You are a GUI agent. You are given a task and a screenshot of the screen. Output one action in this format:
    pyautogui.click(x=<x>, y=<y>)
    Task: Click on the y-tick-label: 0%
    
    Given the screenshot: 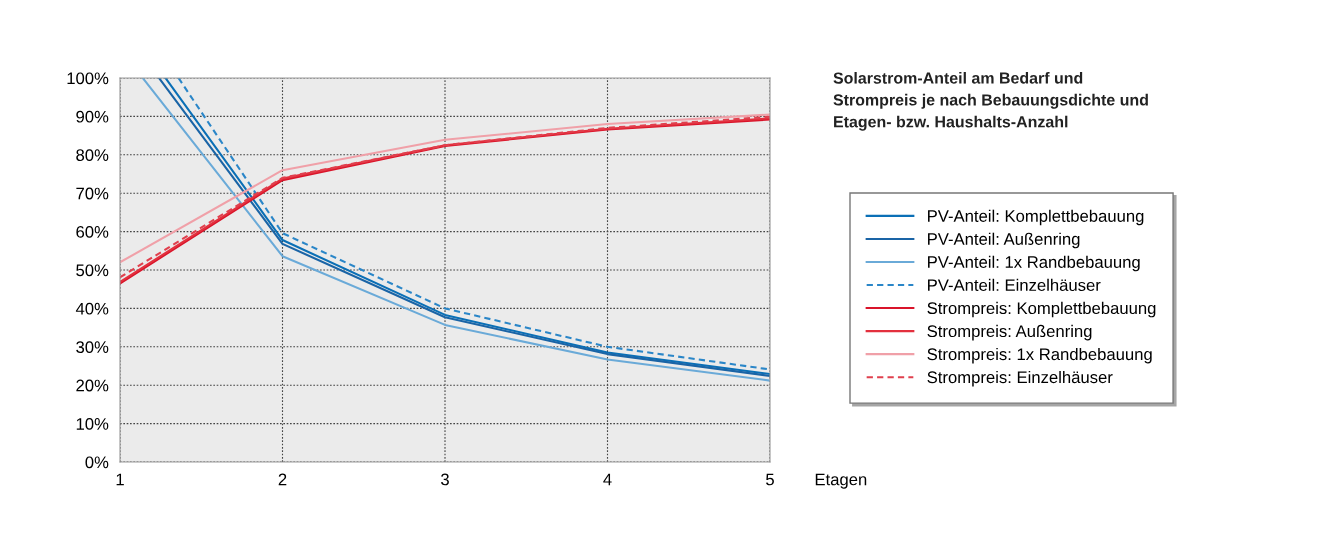 What is the action you would take?
    pyautogui.click(x=97, y=462)
    